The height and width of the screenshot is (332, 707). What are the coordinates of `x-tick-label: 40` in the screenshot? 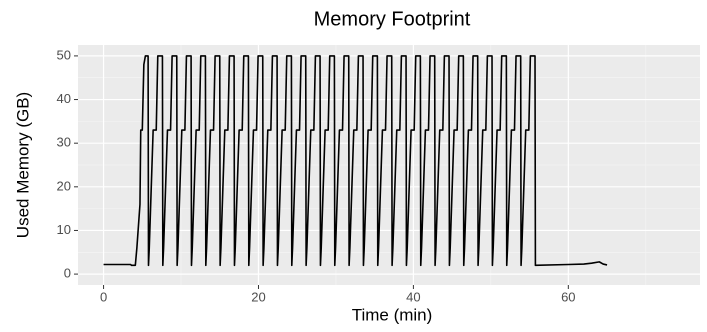 It's located at (413, 296).